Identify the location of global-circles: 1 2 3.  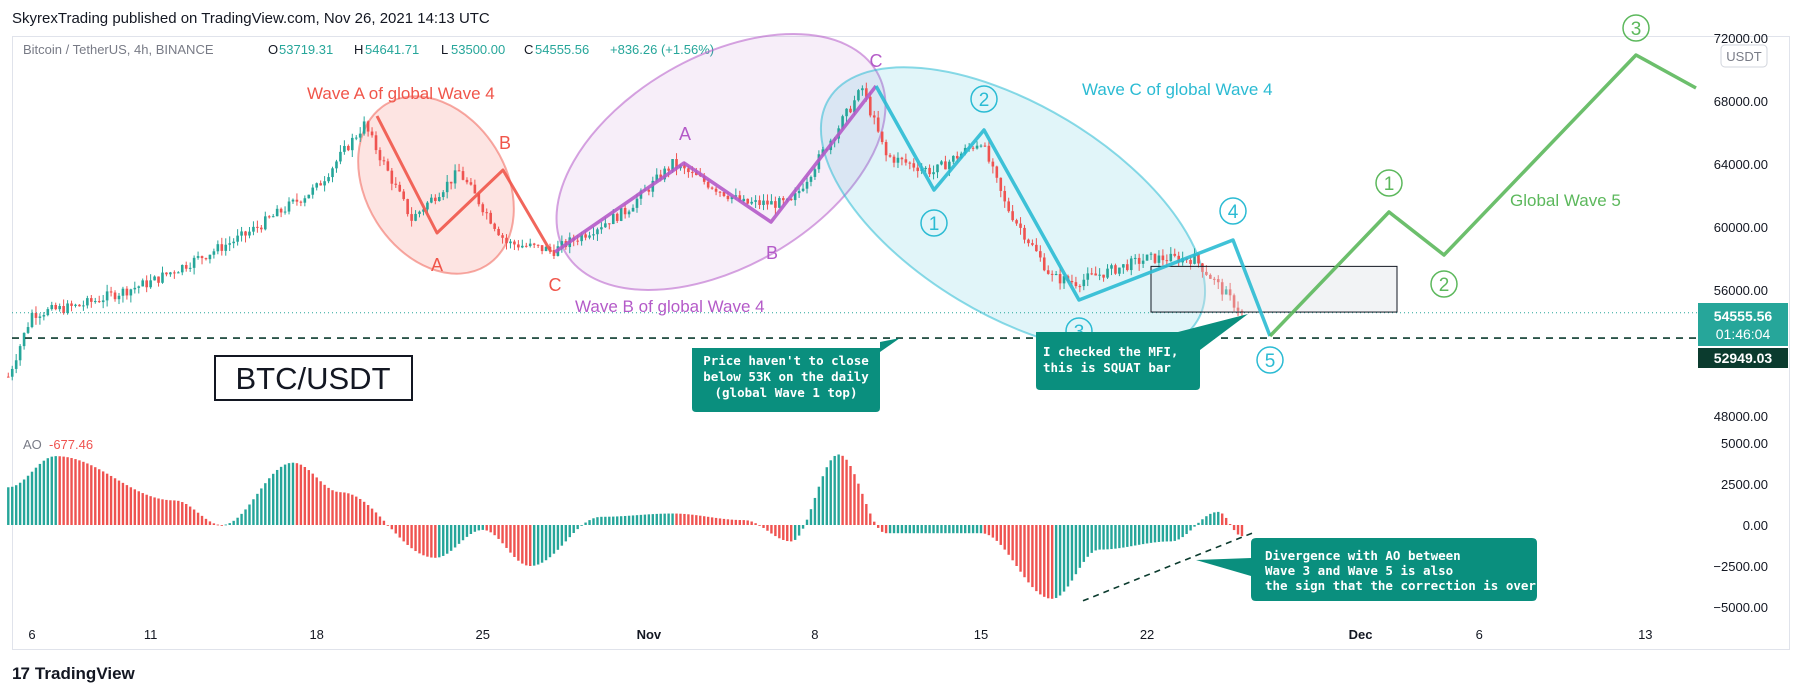
(1512, 156).